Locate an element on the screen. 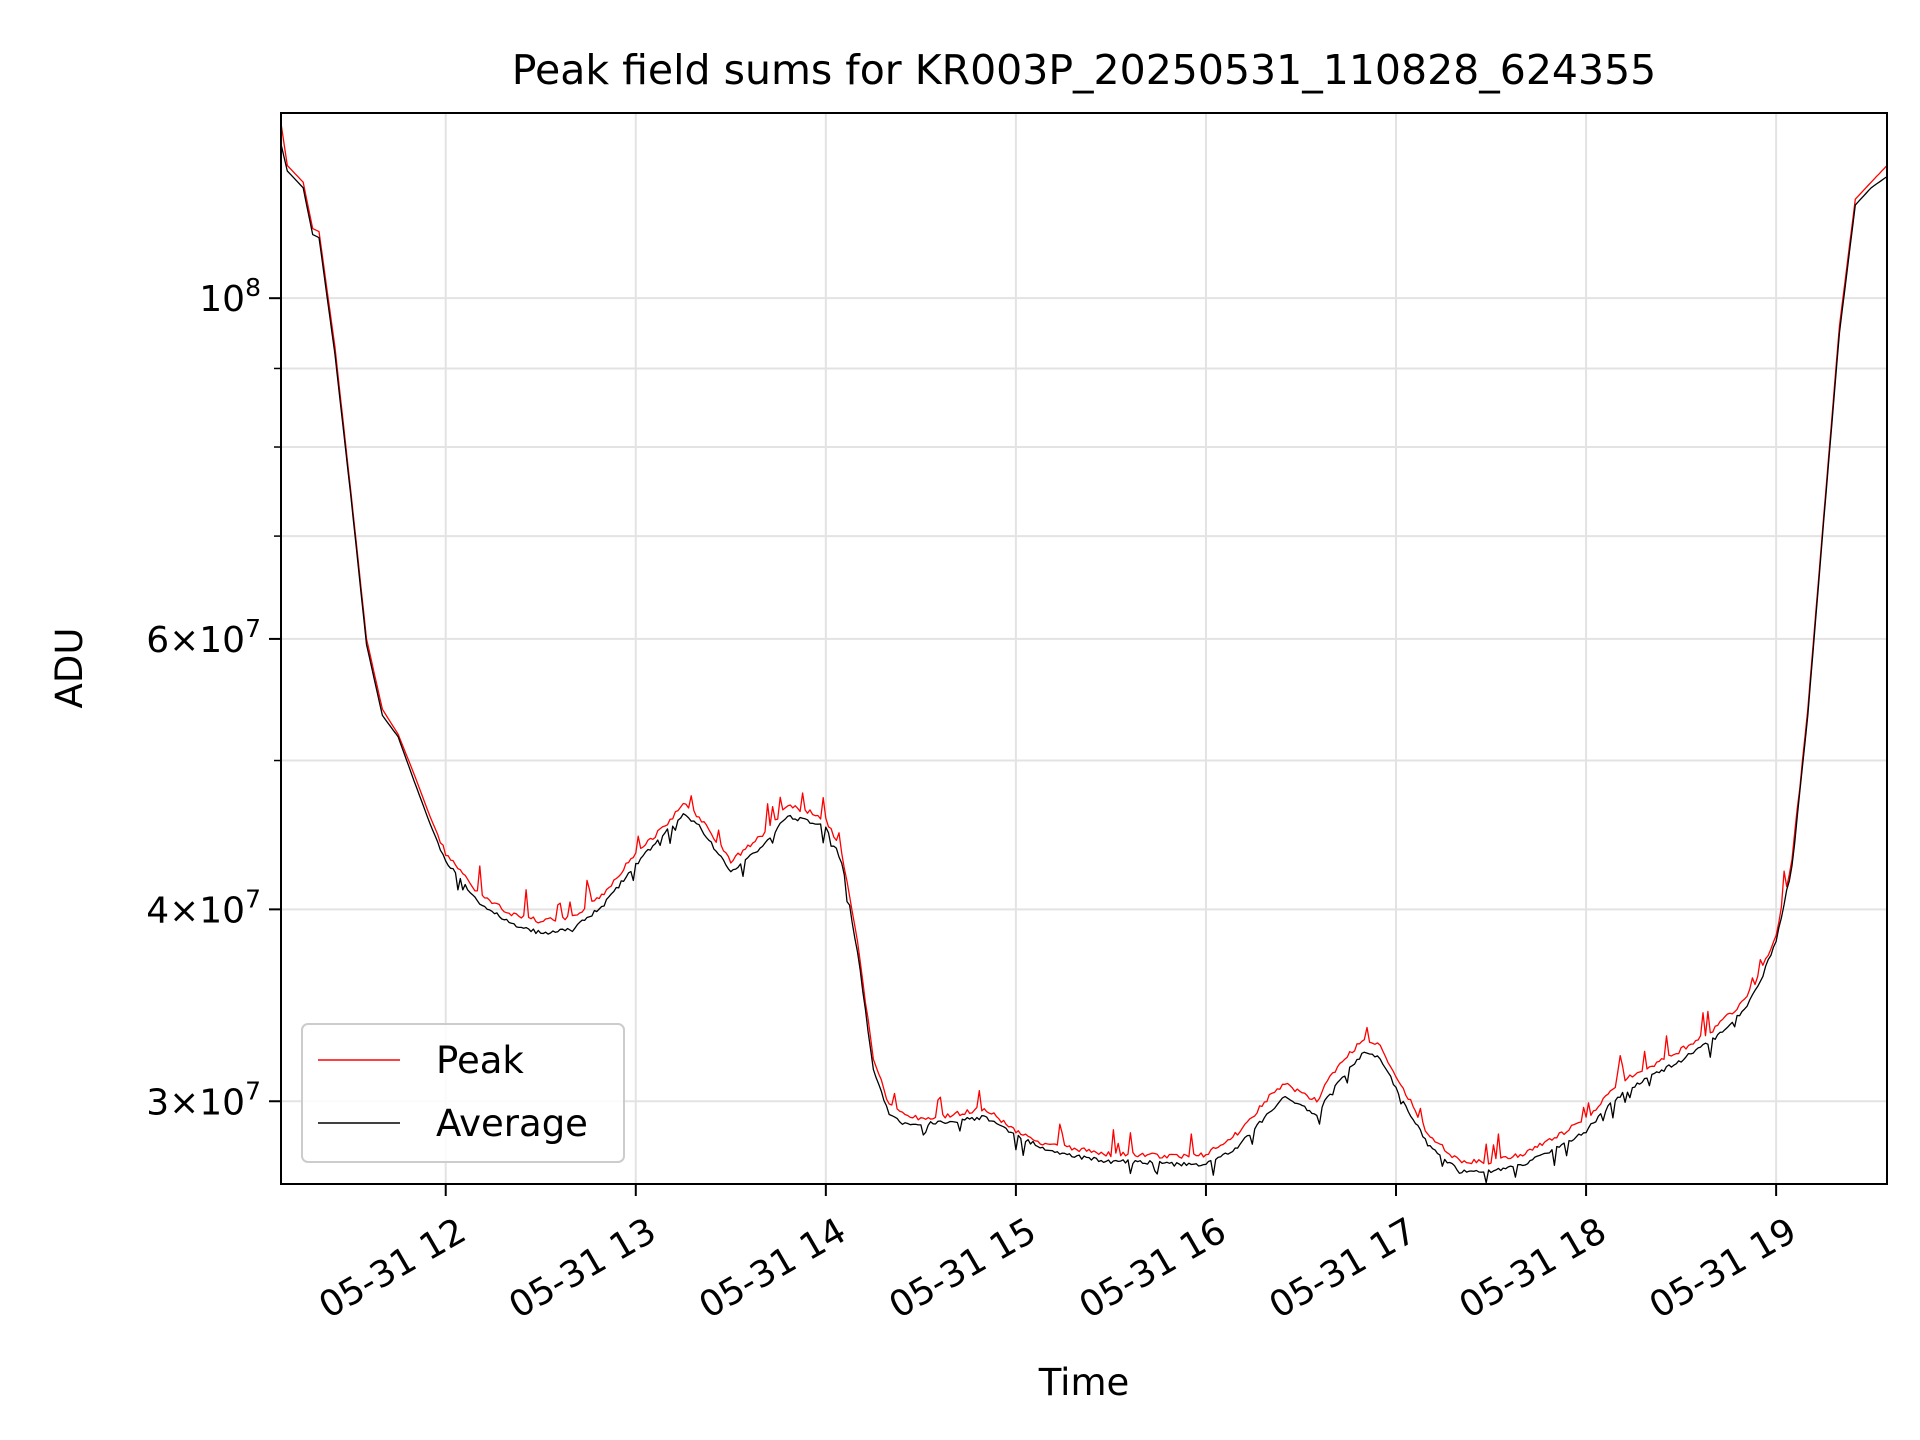  legend: Peak Average is located at coordinates (463, 1093).